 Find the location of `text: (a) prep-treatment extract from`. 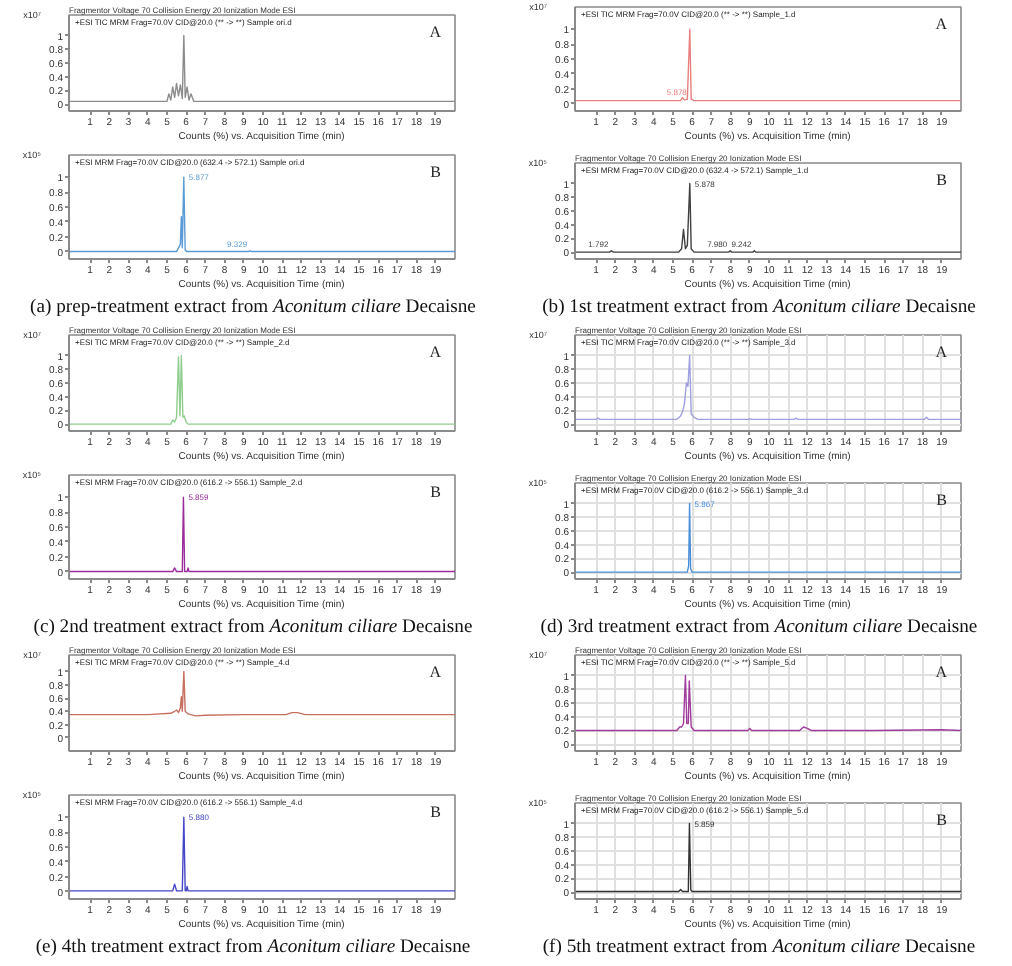

text: (a) prep-treatment extract from is located at coordinates (149, 307).